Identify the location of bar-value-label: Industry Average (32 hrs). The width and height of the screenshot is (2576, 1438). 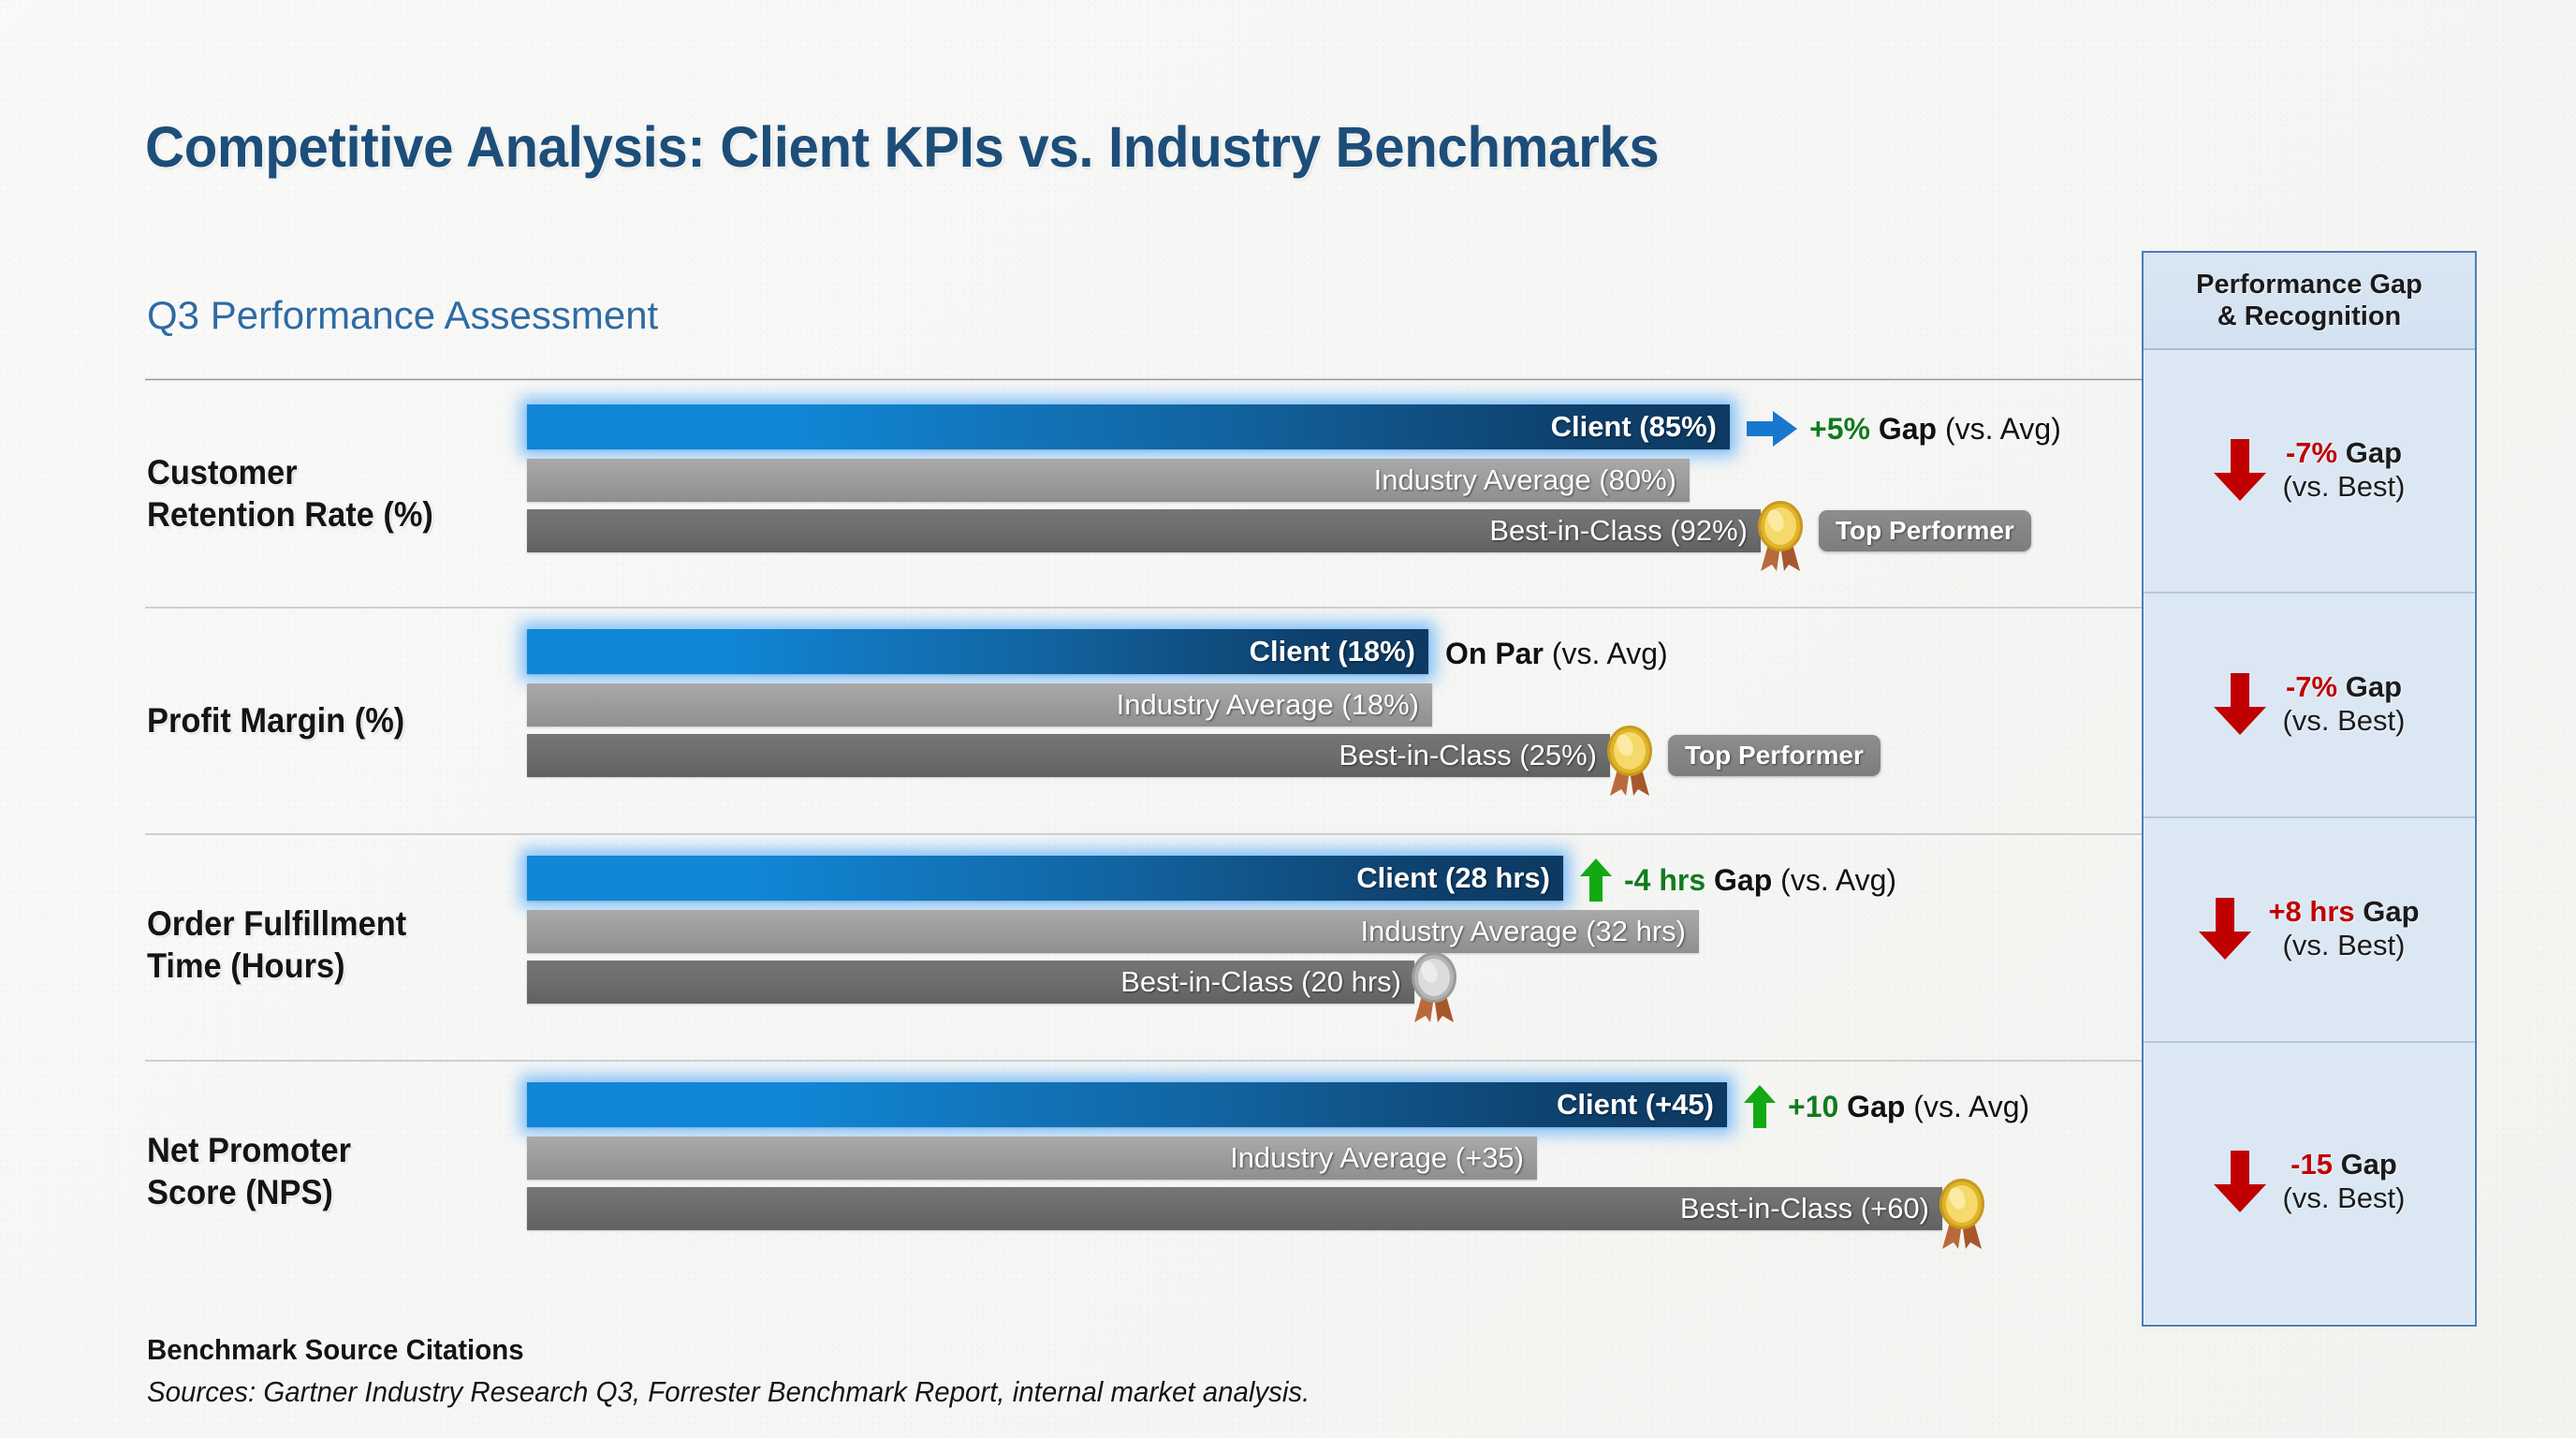
(1523, 931).